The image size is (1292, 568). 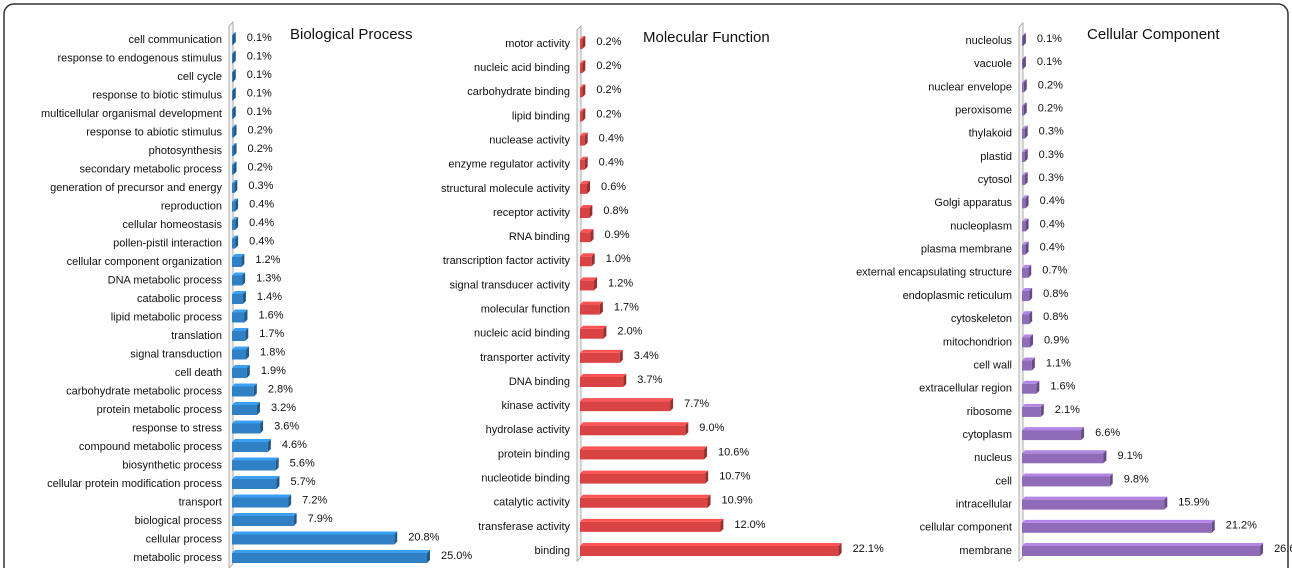 What do you see at coordinates (273, 371) in the screenshot?
I see `value-label: 1.9%` at bounding box center [273, 371].